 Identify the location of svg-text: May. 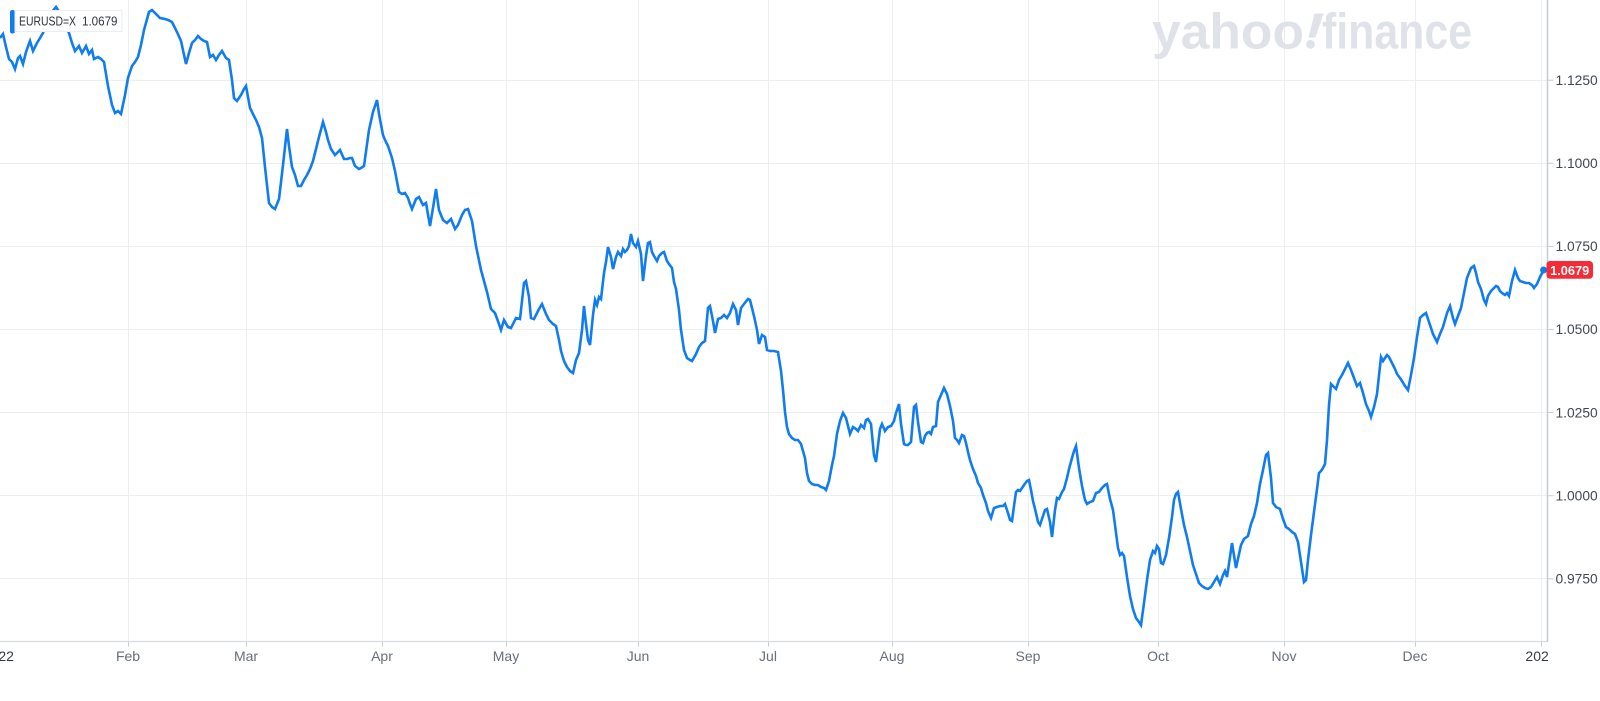
(506, 656).